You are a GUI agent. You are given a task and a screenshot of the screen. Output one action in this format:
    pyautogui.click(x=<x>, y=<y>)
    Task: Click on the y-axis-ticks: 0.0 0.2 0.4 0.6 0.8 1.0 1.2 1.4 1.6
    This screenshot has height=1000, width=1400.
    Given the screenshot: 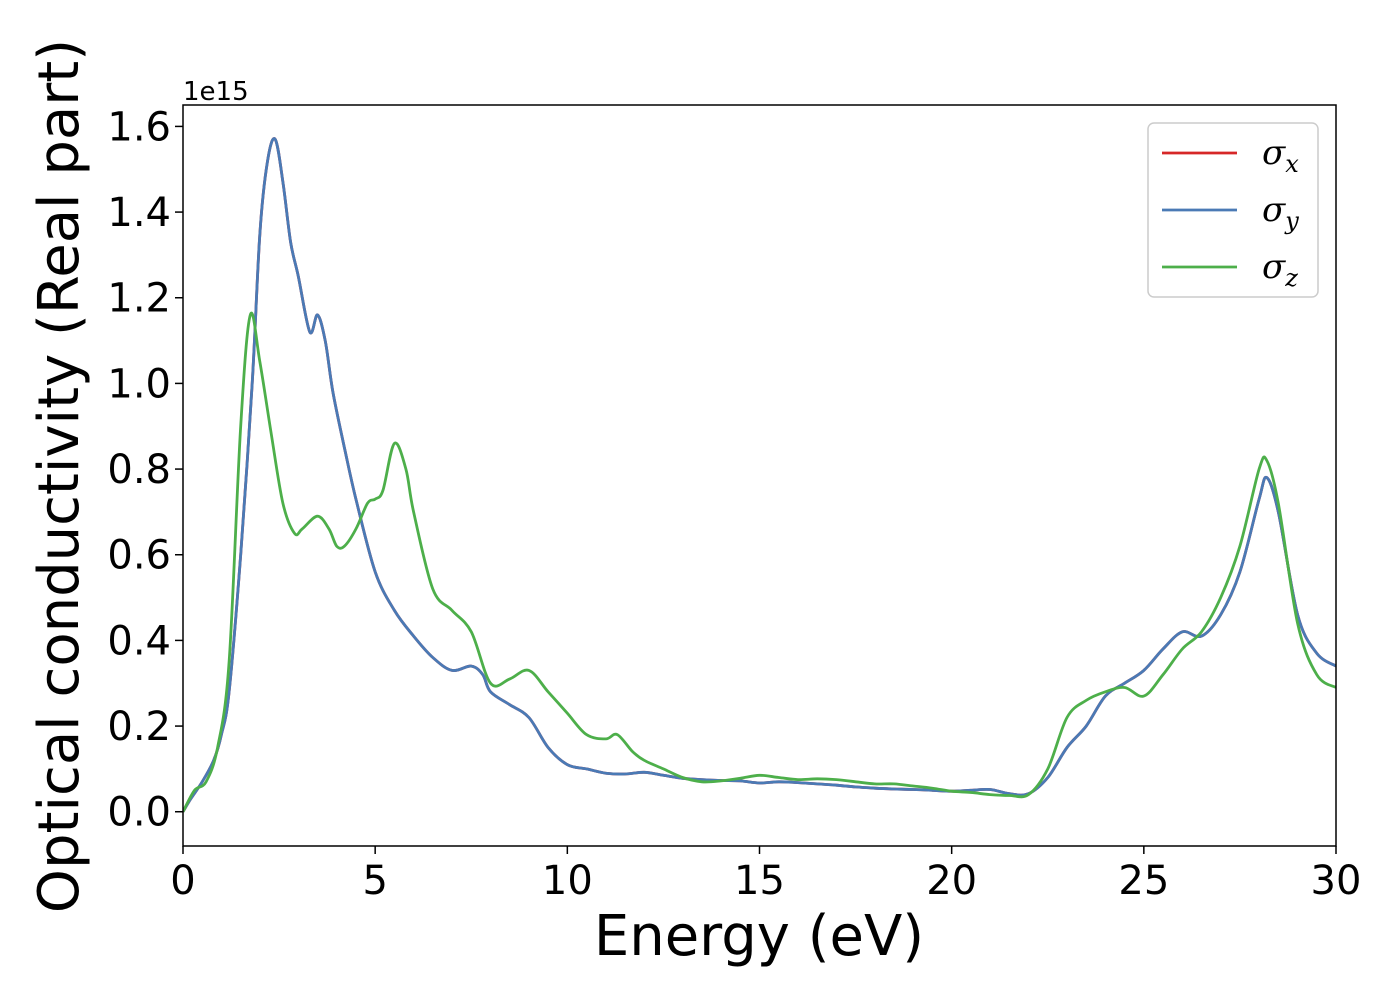 What is the action you would take?
    pyautogui.click(x=145, y=470)
    